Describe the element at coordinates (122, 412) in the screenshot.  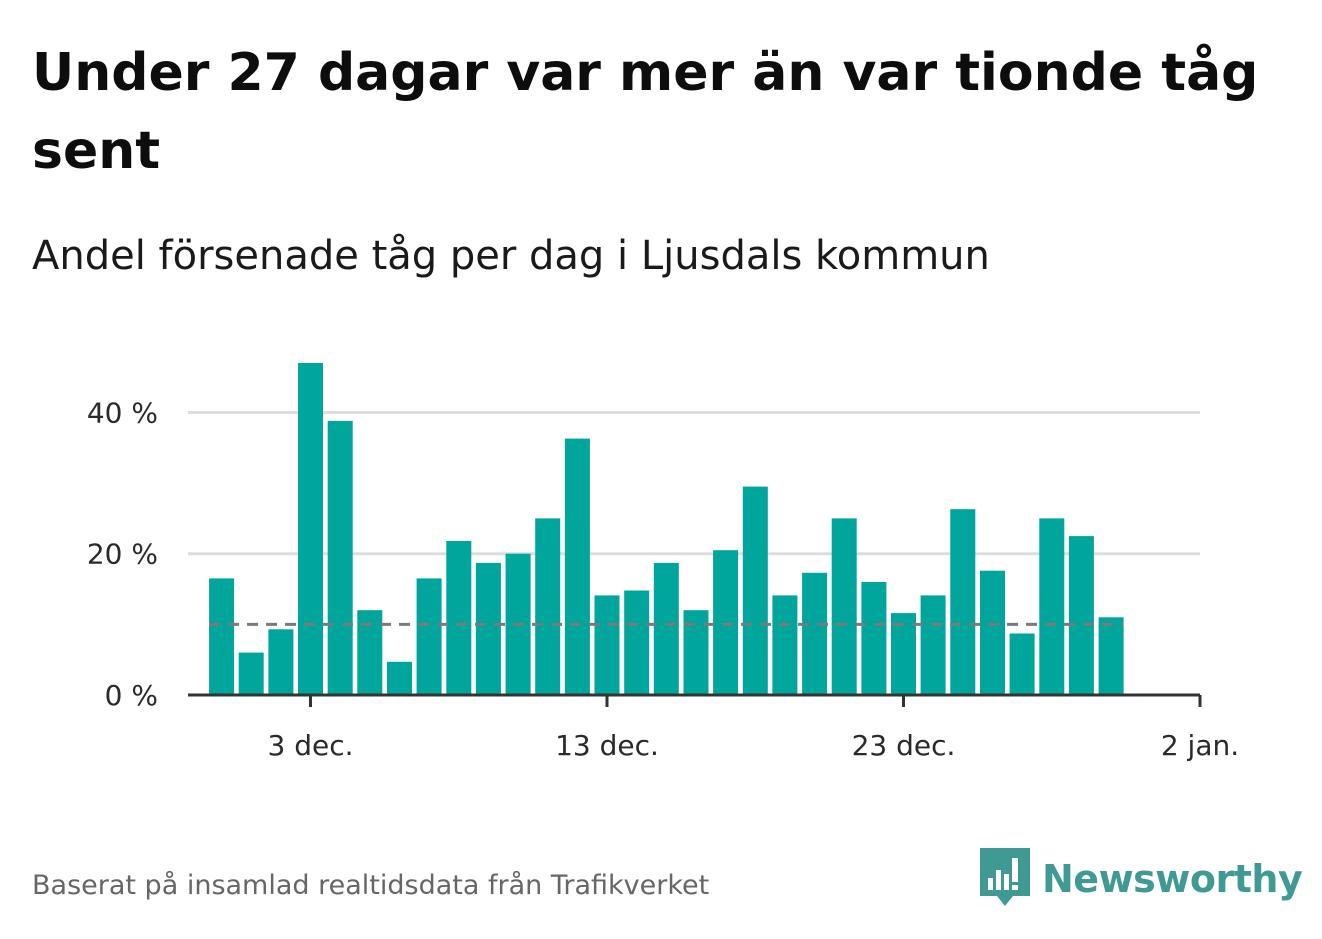
I see `y-tick-label: 40 %` at that location.